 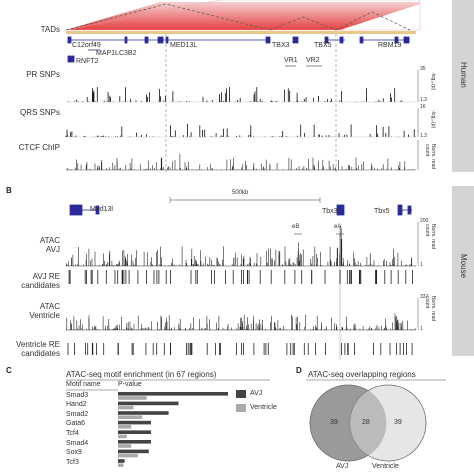 I want to click on atac-avj-track, so click(x=240, y=246).